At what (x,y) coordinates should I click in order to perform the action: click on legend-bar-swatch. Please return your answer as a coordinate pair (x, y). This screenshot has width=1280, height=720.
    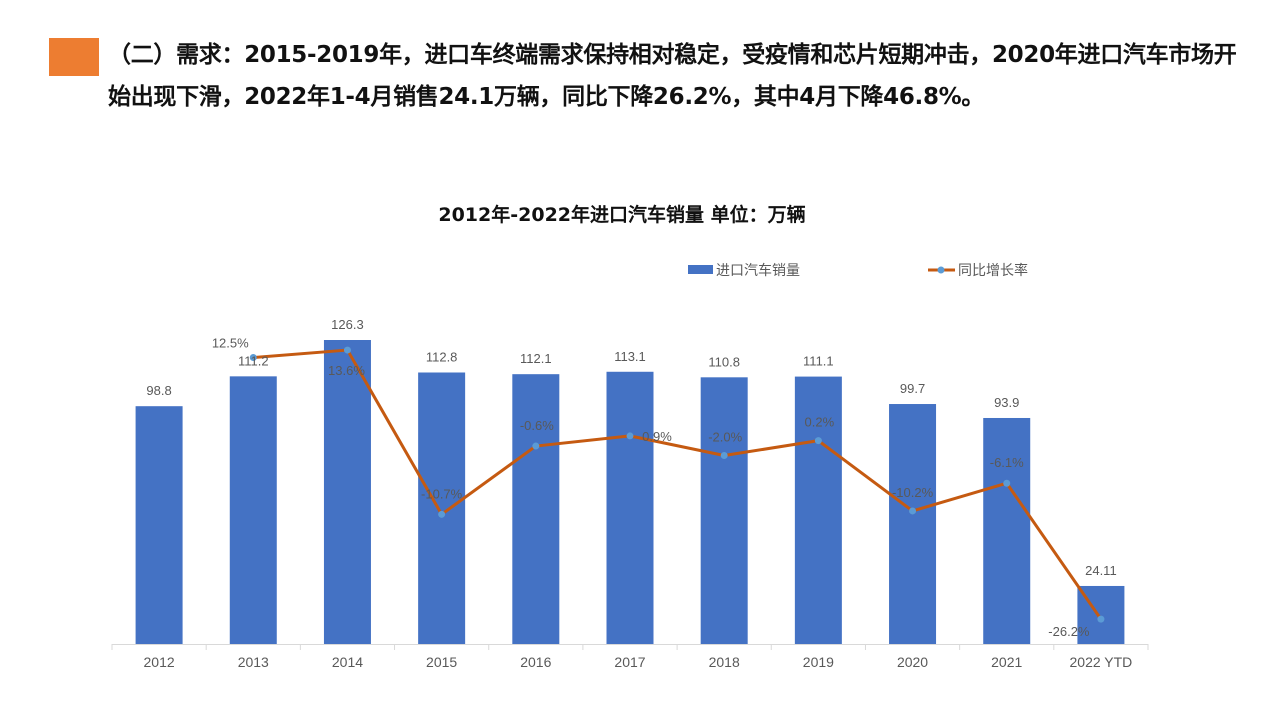
    Looking at the image, I should click on (700, 269).